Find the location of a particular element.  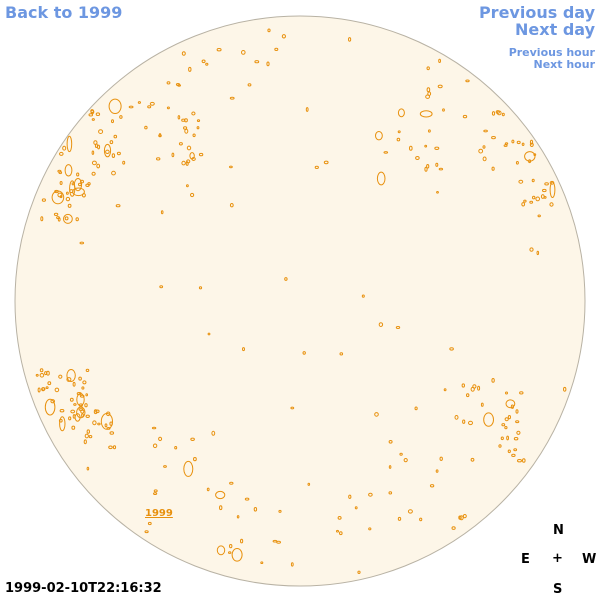

next-hour-link: Next hour is located at coordinates (564, 64).